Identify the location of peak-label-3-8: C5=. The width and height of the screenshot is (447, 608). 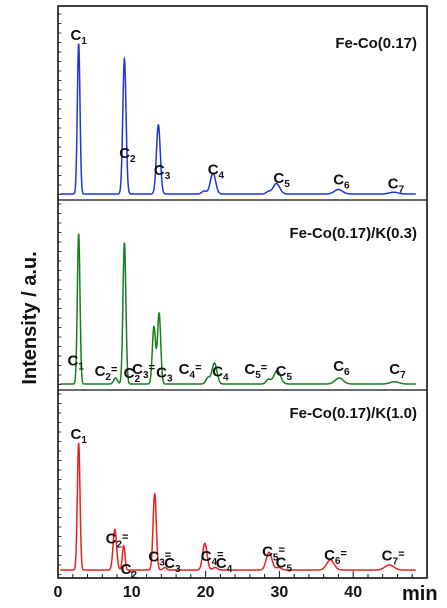
(273, 554).